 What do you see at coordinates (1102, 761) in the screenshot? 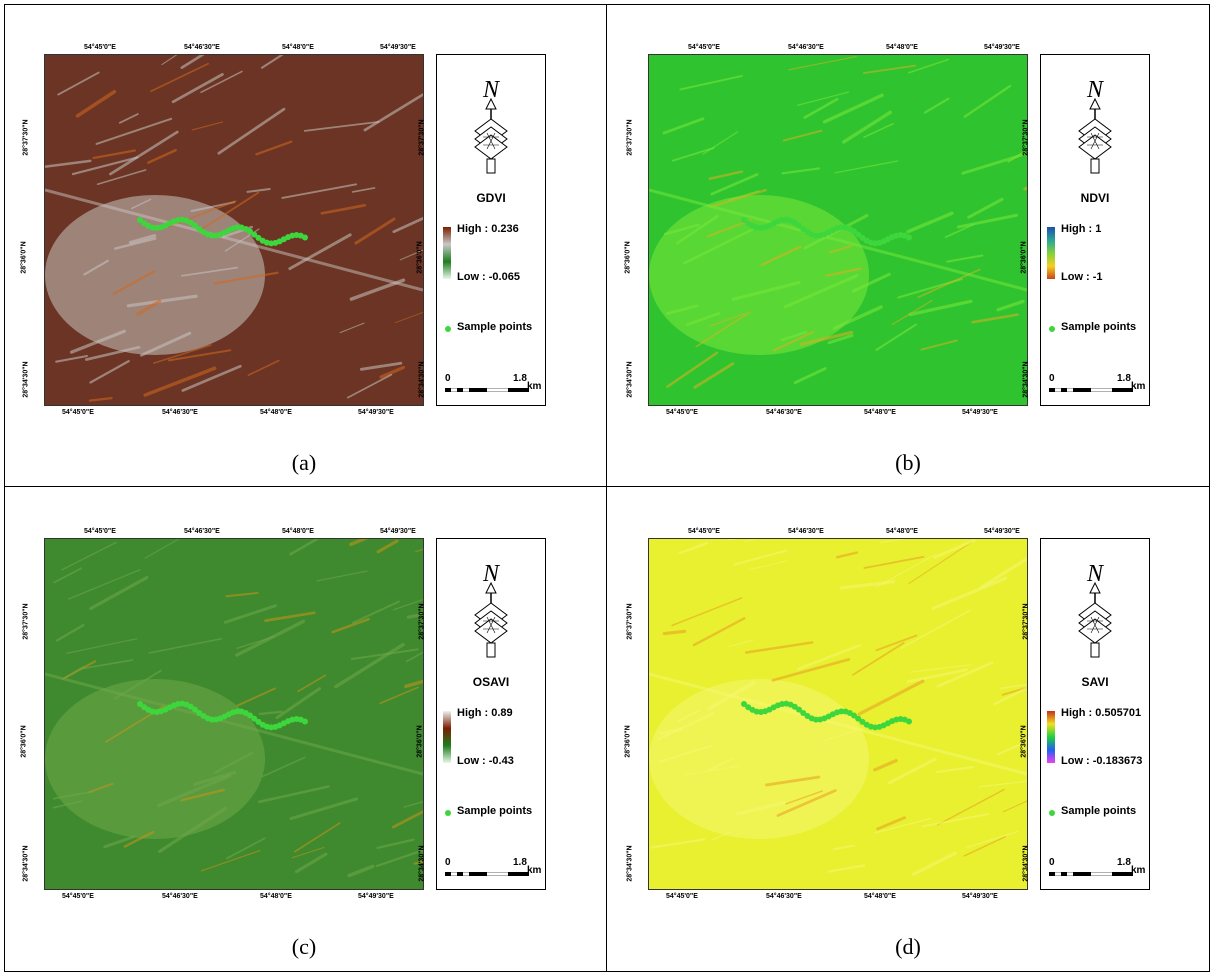
I see `legend-low-label: Low : -0.183673` at bounding box center [1102, 761].